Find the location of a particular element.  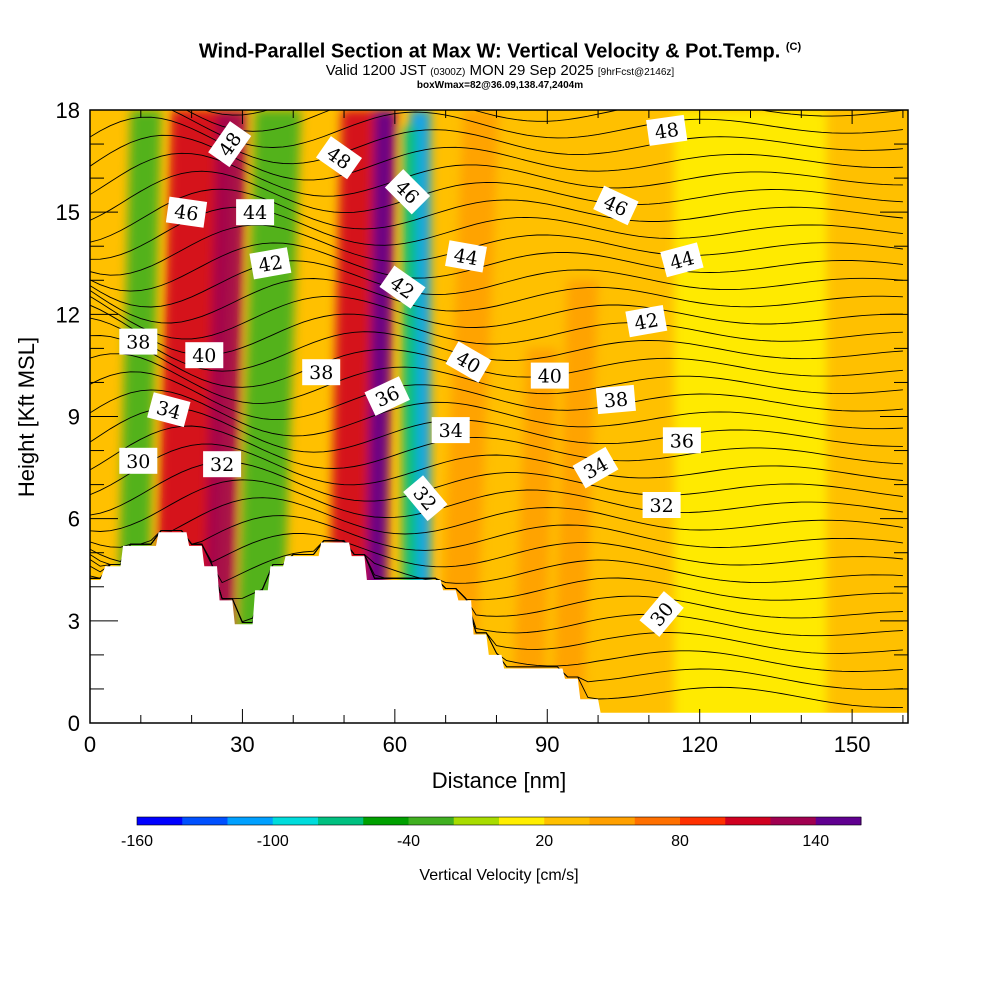

contour-label-group: 48 is located at coordinates (339, 158).